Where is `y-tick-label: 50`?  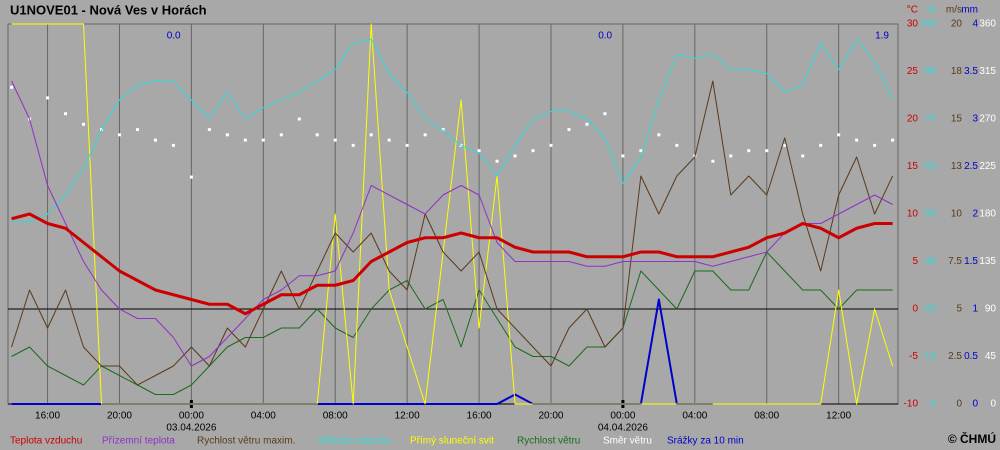 y-tick-label: 50 is located at coordinates (931, 214).